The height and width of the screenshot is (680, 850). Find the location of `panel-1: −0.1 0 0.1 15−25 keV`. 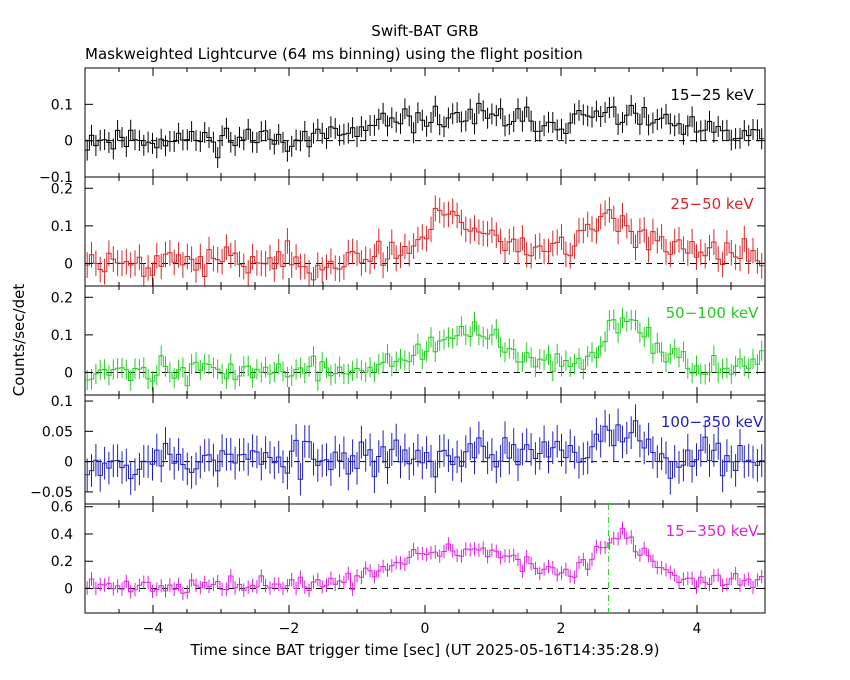

panel-1: −0.1 0 0.1 15−25 keV is located at coordinates (402, 126).